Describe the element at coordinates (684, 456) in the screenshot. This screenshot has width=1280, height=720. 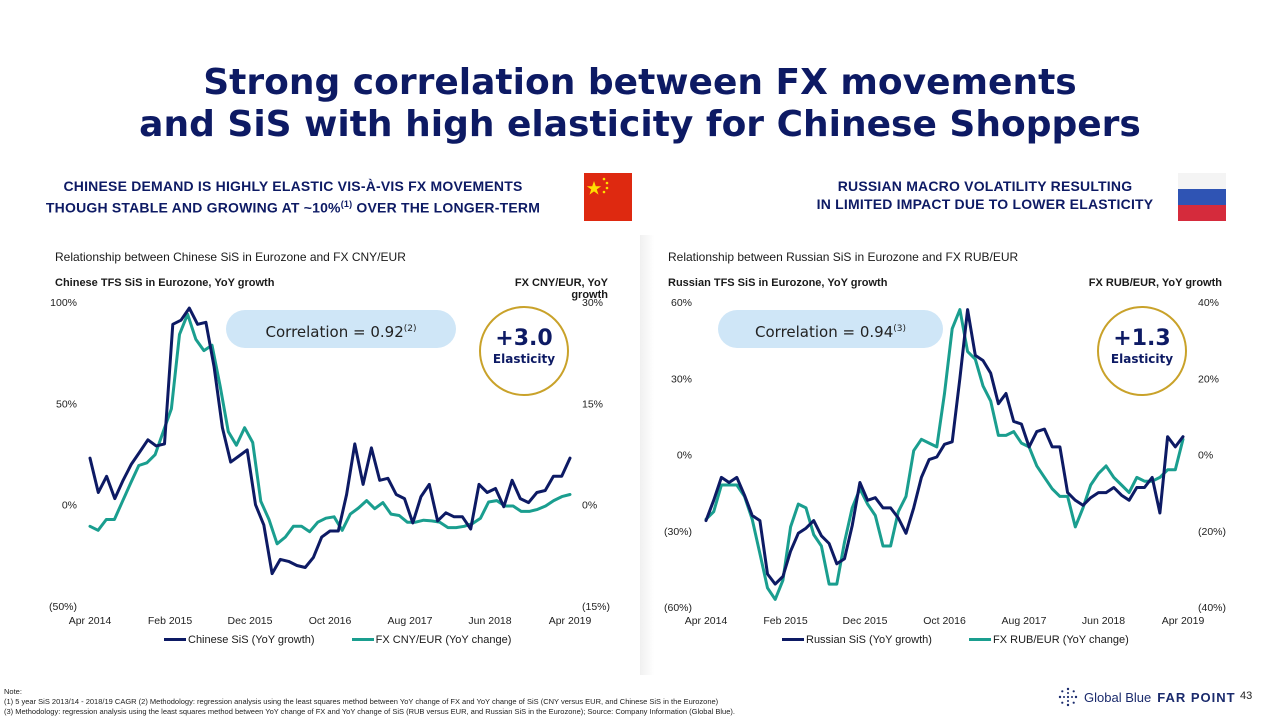
I see `right-y-tick-label: 0%` at that location.